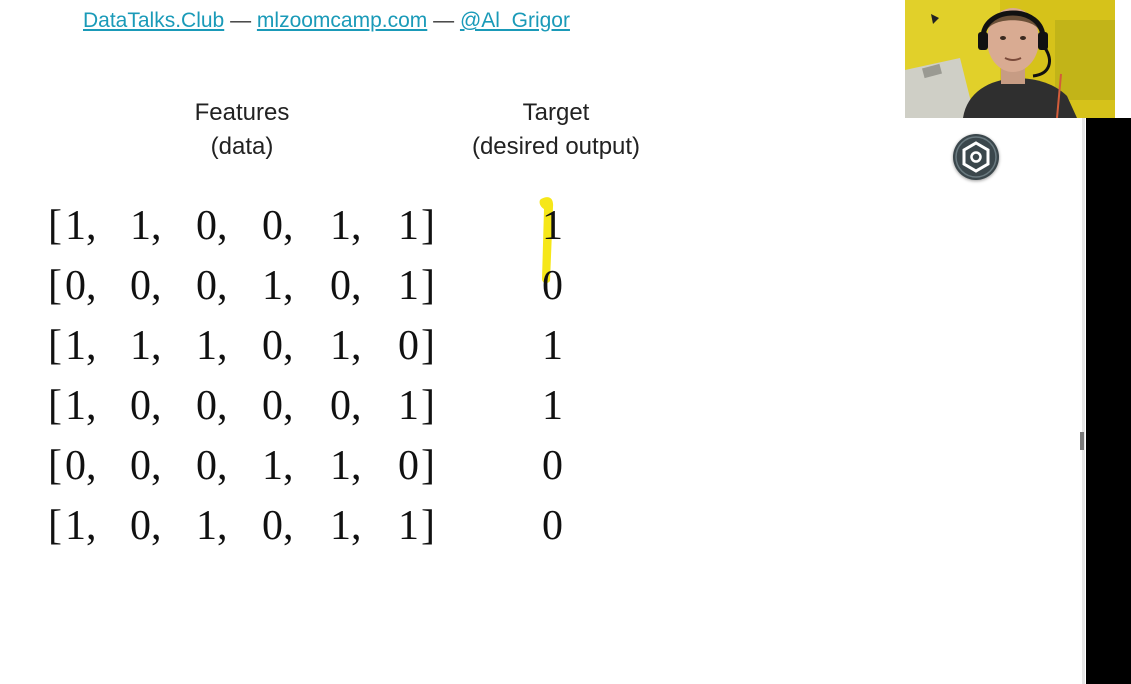 This screenshot has height=684, width=1131. What do you see at coordinates (242, 146) in the screenshot?
I see `features-heading-subtitle: (data)` at bounding box center [242, 146].